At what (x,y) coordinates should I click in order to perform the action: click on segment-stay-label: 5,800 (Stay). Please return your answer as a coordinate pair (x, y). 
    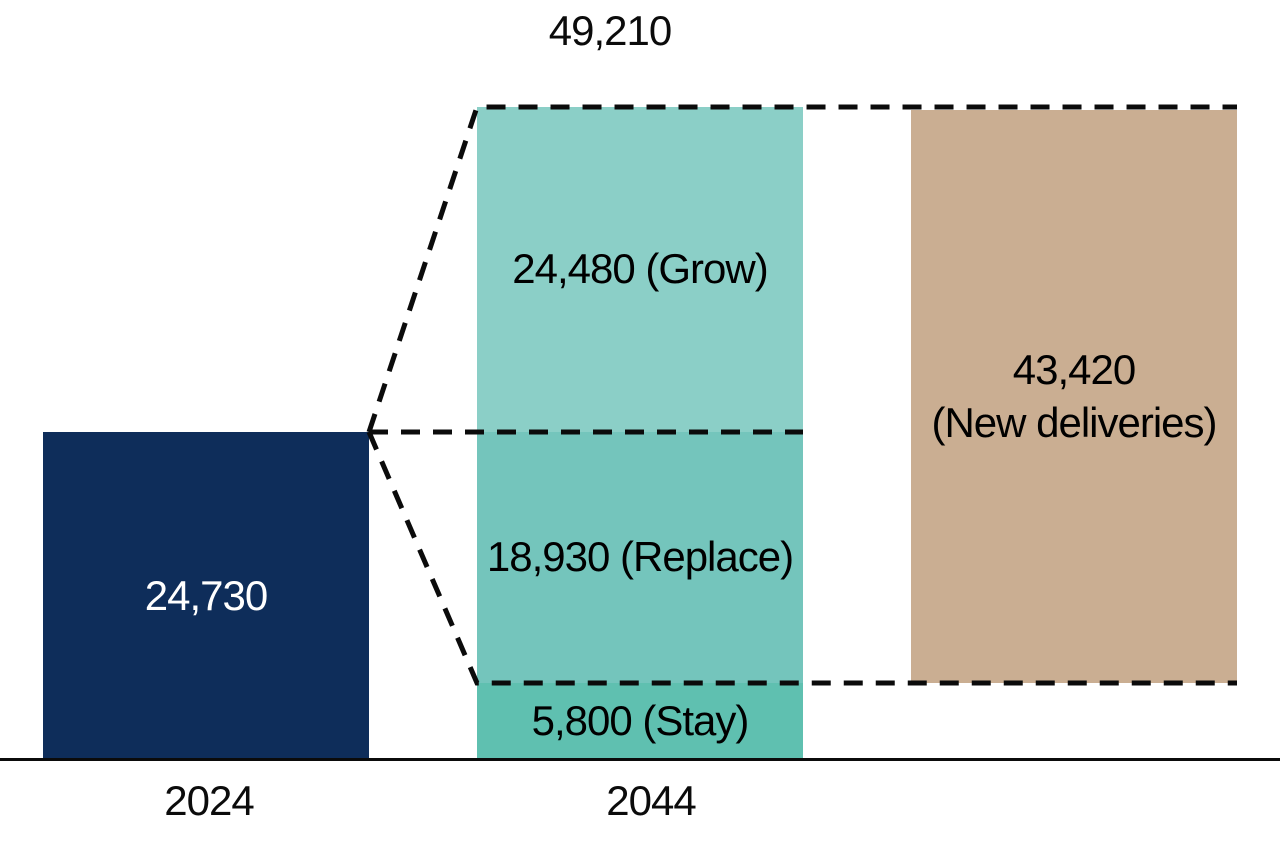
    Looking at the image, I should click on (640, 721).